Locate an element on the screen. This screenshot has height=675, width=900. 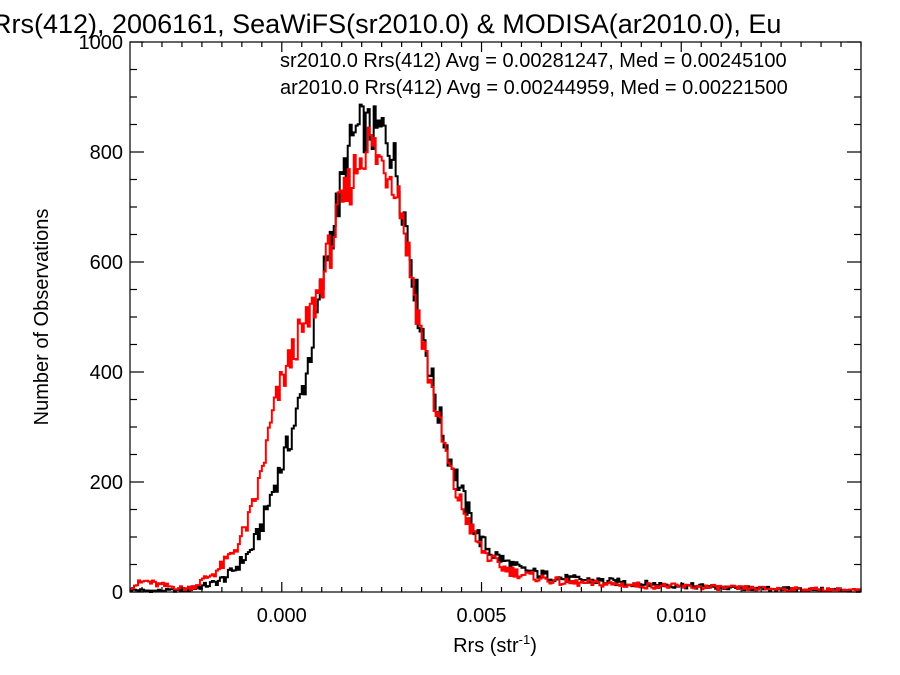
y-axis-label: Number of Observations is located at coordinates (42, 317).